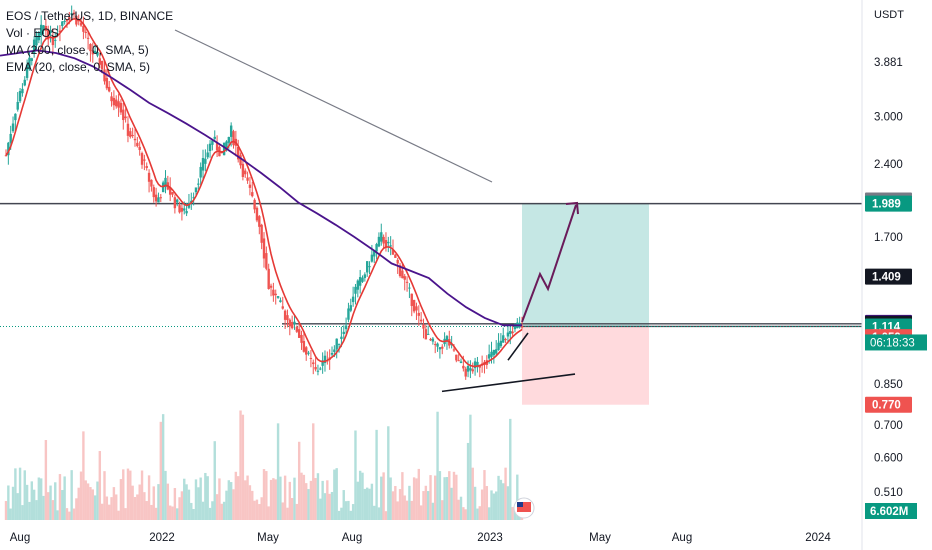 This screenshot has height=550, width=932. Describe the element at coordinates (90, 16) in the screenshot. I see `symbol-title: EOS / TetherUS, 1D, BINANCE` at that location.